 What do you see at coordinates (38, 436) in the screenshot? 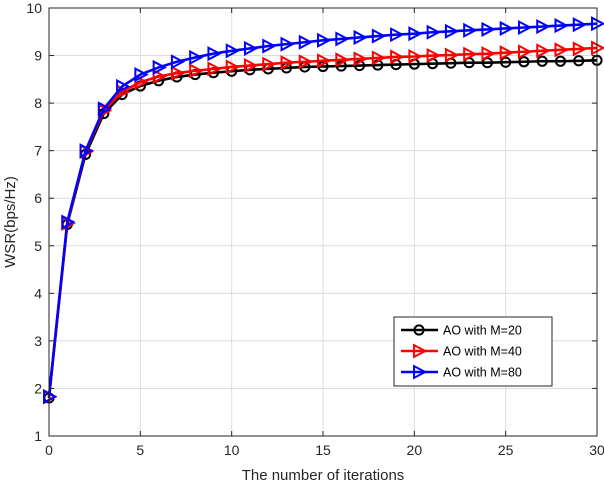
I see `y-tick-label: 1` at bounding box center [38, 436].